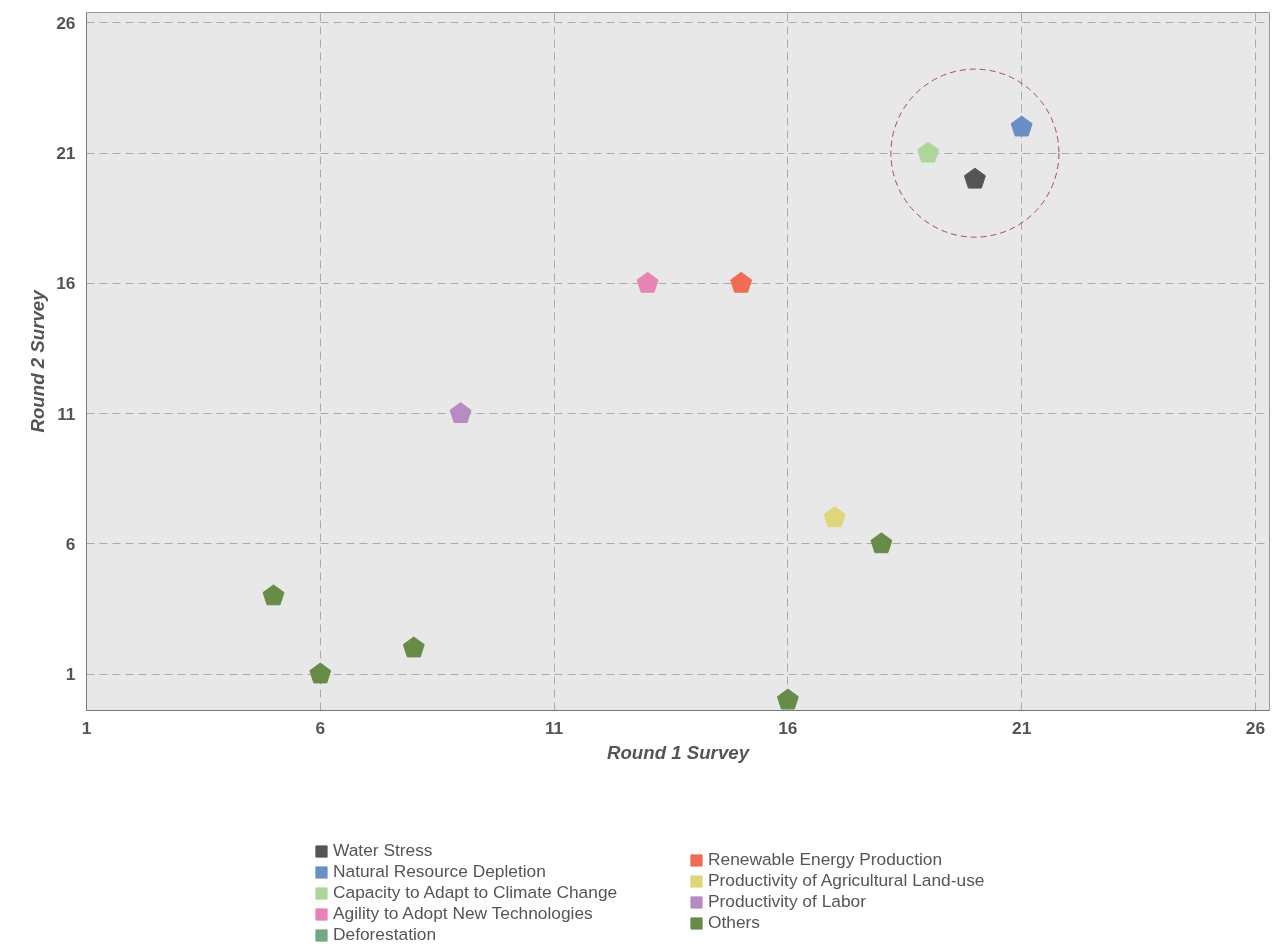  What do you see at coordinates (86, 727) in the screenshot?
I see `x-tick-label: 1` at bounding box center [86, 727].